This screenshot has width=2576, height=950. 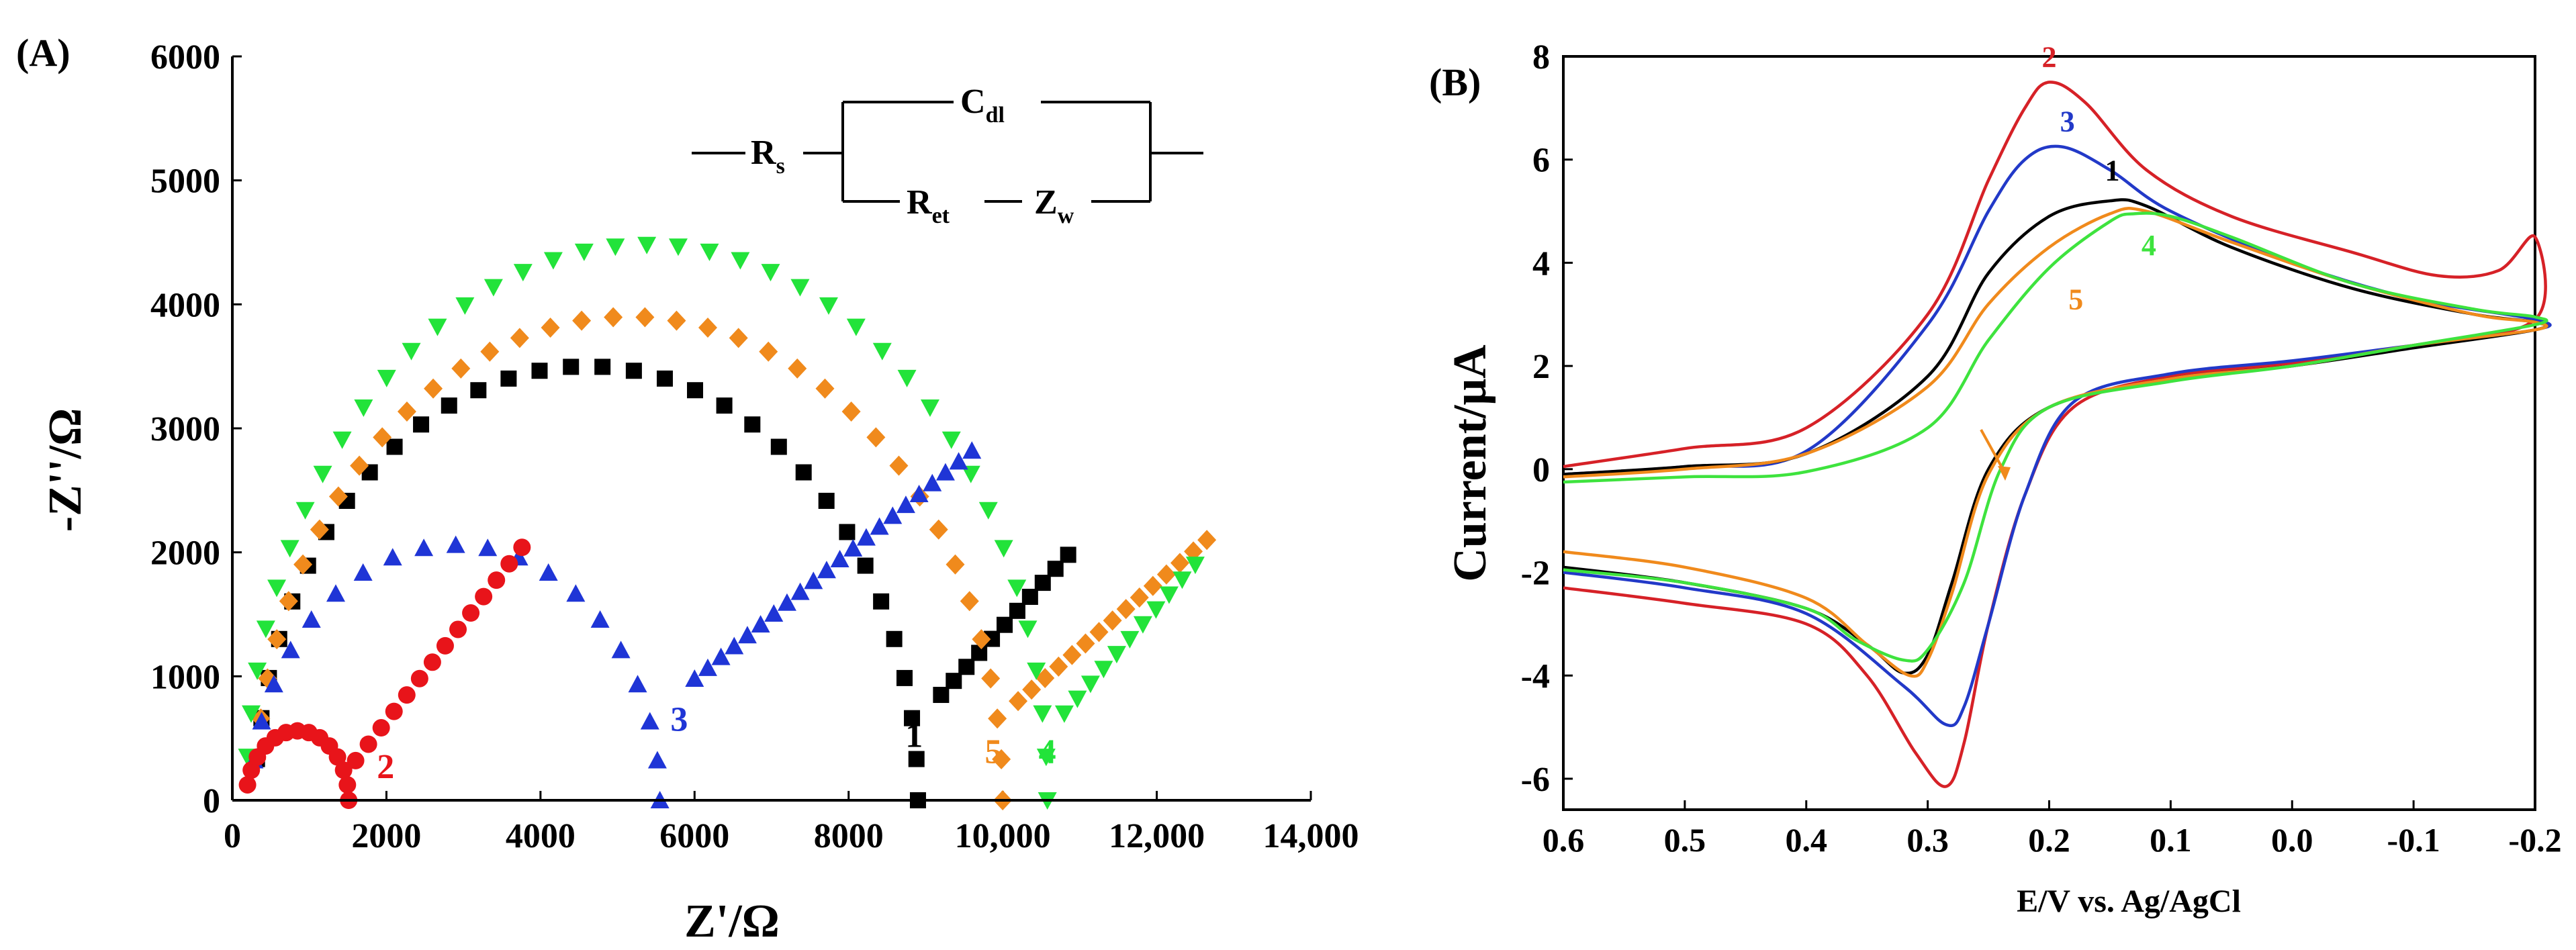 What do you see at coordinates (2292, 840) in the screenshot?
I see `panel-b-x-tick-label: 0.0` at bounding box center [2292, 840].